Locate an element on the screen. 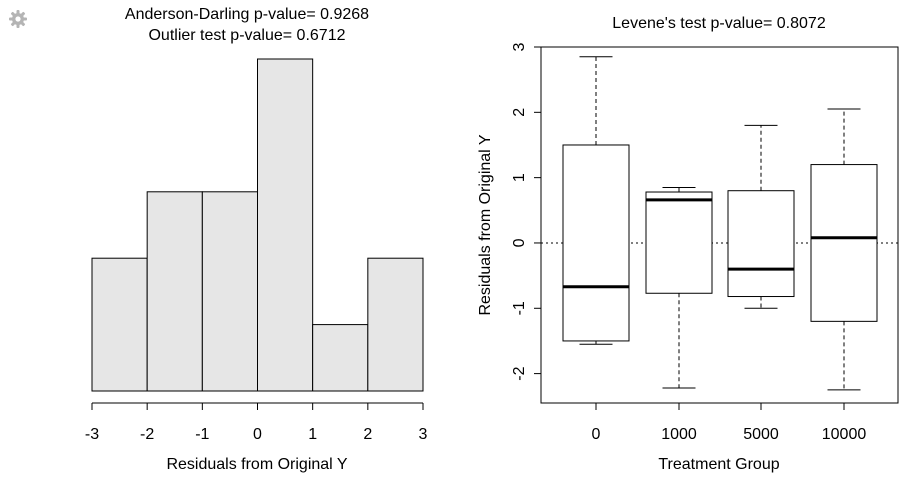 The height and width of the screenshot is (483, 910). boxplot-y-tick-label: 2 is located at coordinates (519, 112).